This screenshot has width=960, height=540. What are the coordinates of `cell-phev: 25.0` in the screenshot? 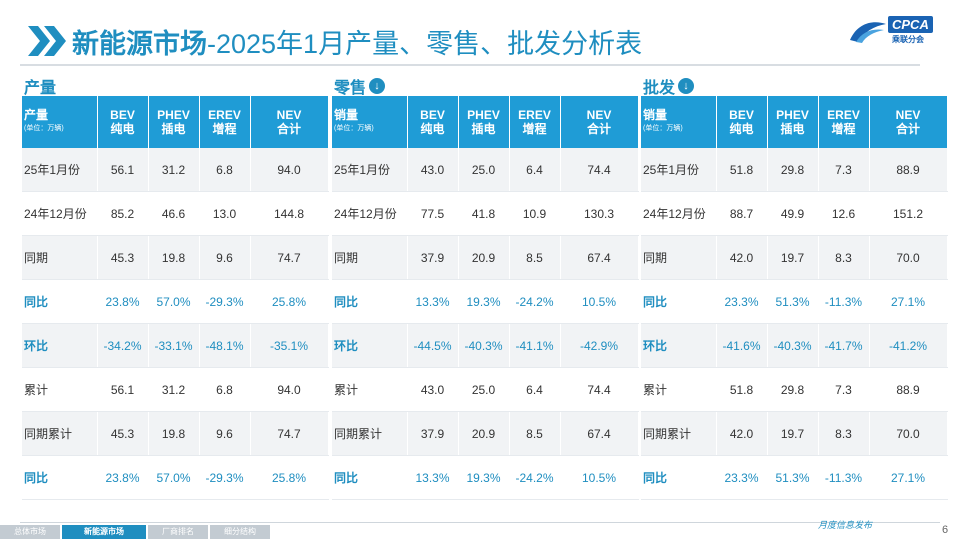 It's located at (484, 170).